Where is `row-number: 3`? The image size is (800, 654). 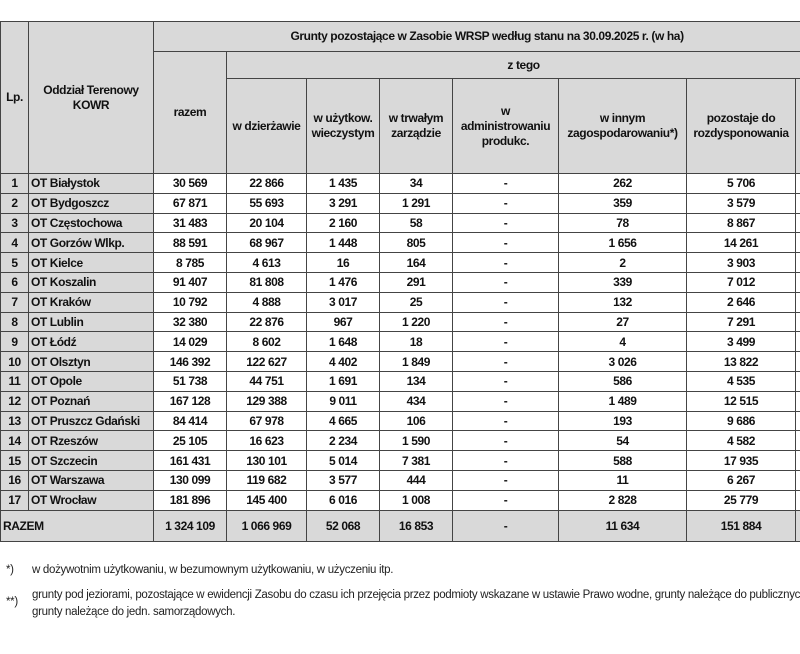
row-number: 3 is located at coordinates (14, 223).